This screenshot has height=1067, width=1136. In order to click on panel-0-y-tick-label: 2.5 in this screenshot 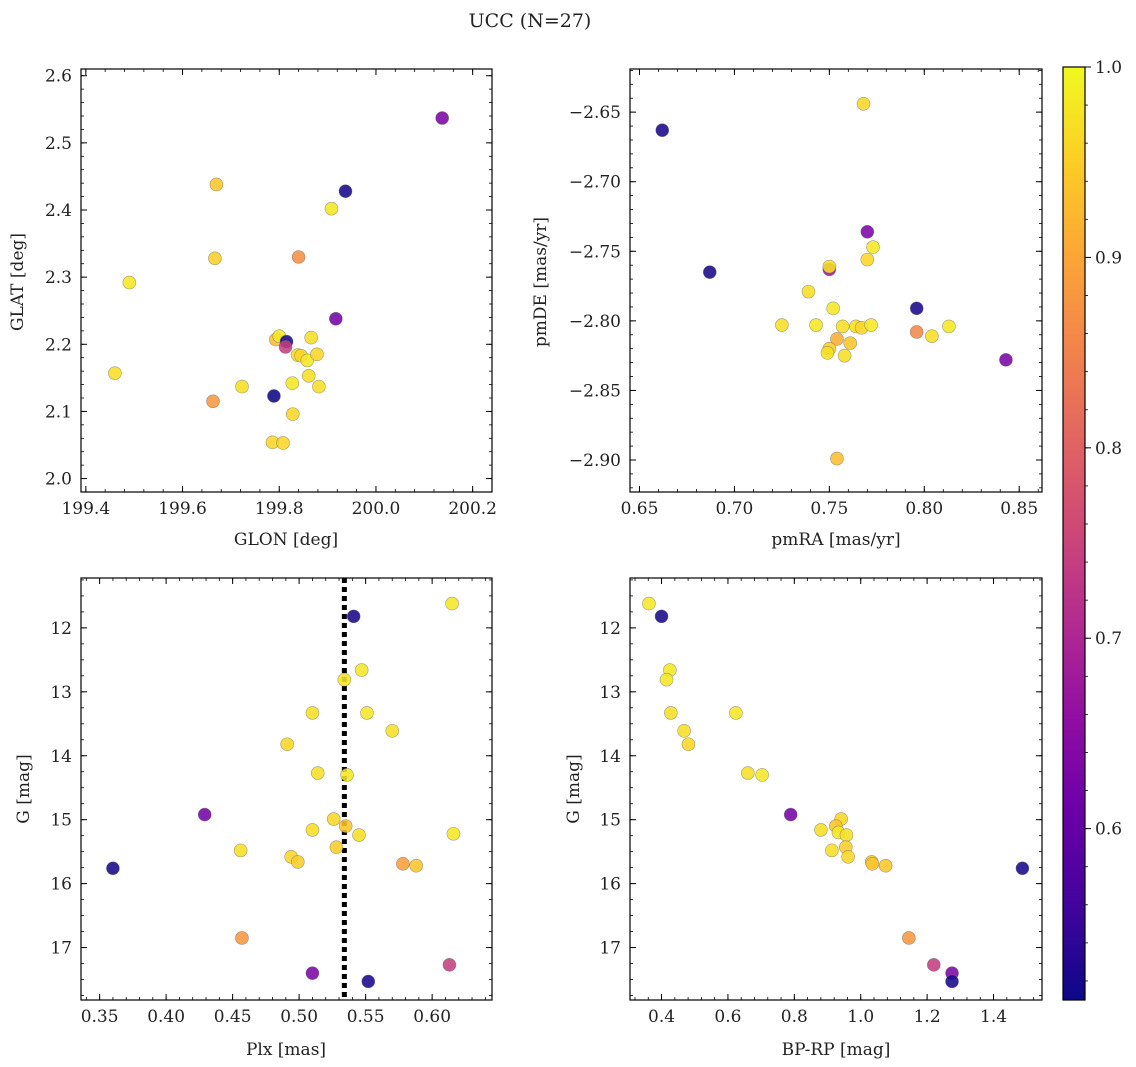, I will do `click(58, 144)`.